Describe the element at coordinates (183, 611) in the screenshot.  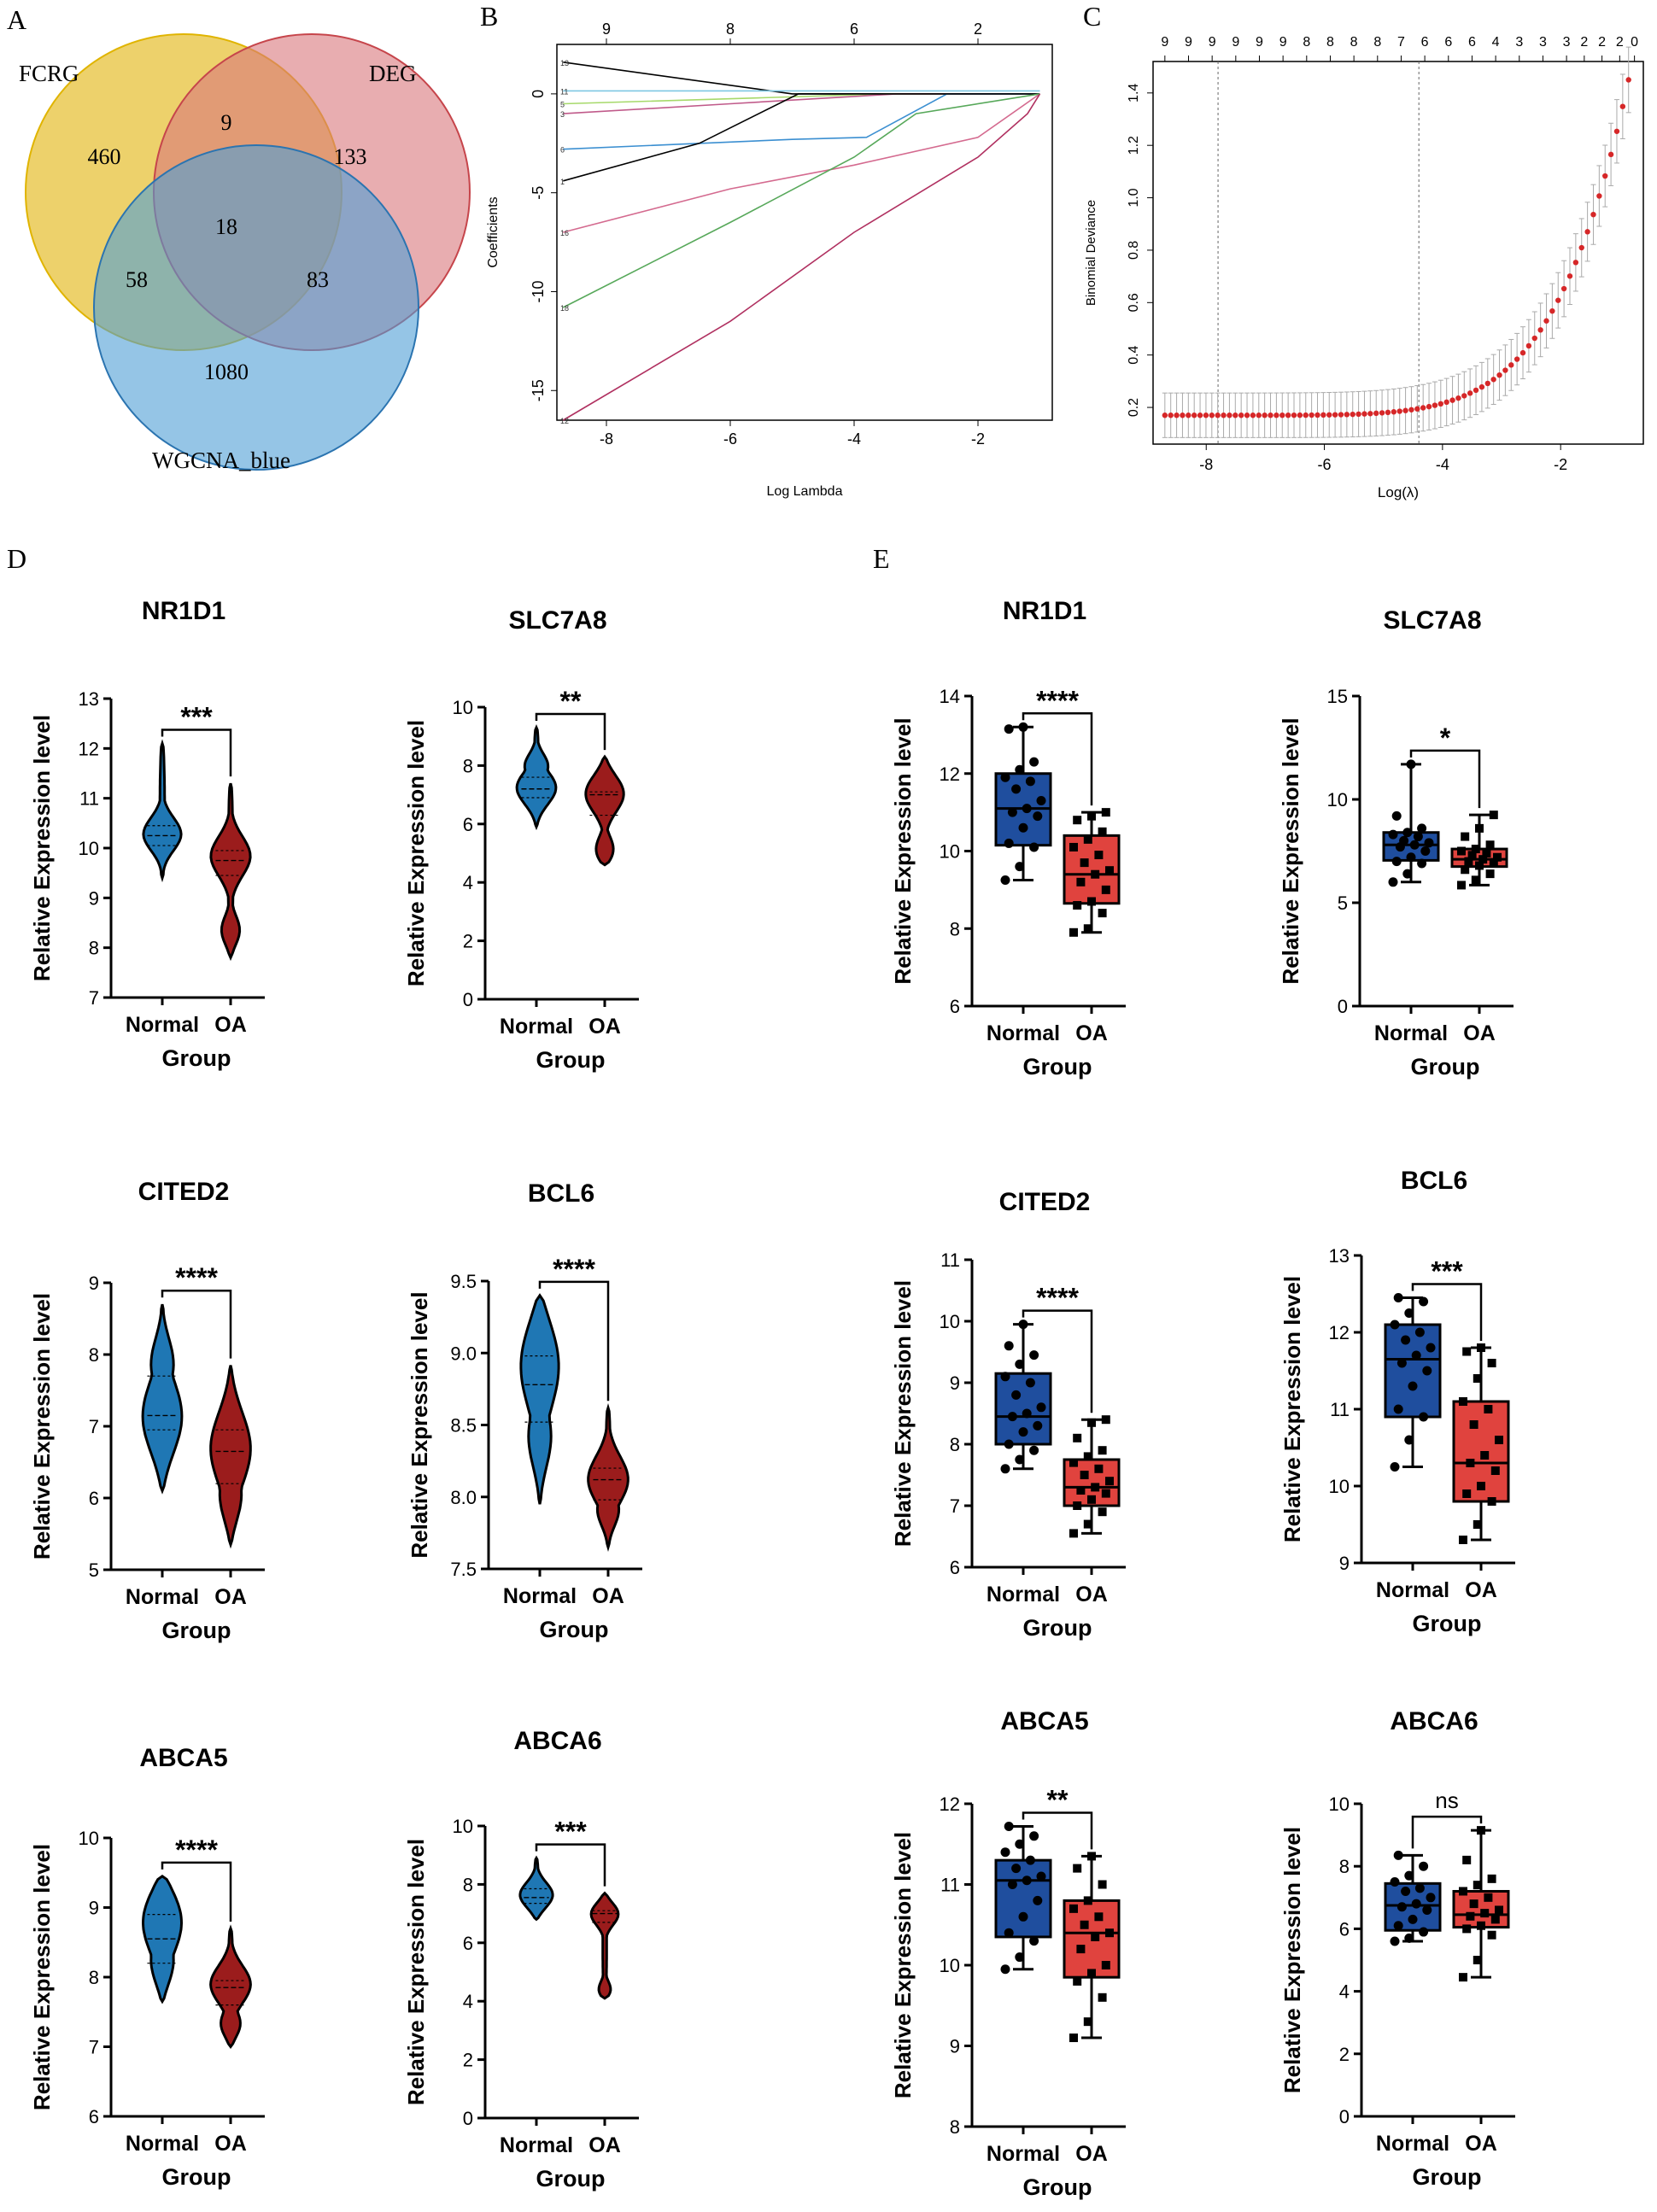
I see `plot-title: NR1D1` at that location.